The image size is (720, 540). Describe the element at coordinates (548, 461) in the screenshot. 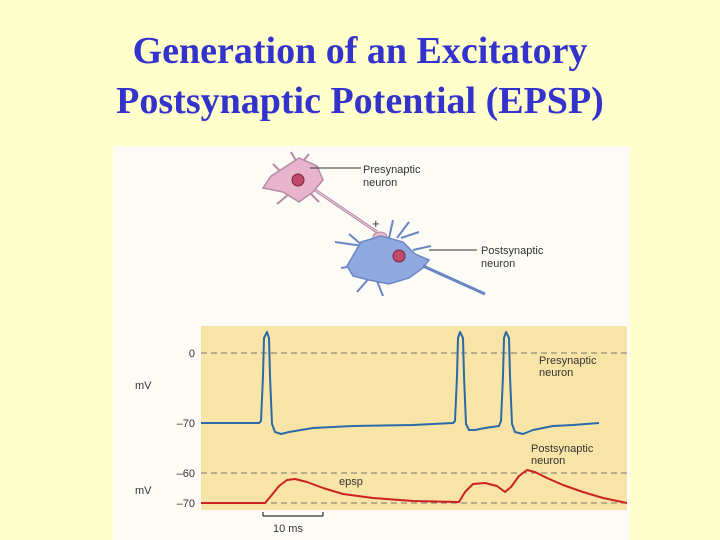

I see `postsynaptic-trace-label-2: neuron` at that location.